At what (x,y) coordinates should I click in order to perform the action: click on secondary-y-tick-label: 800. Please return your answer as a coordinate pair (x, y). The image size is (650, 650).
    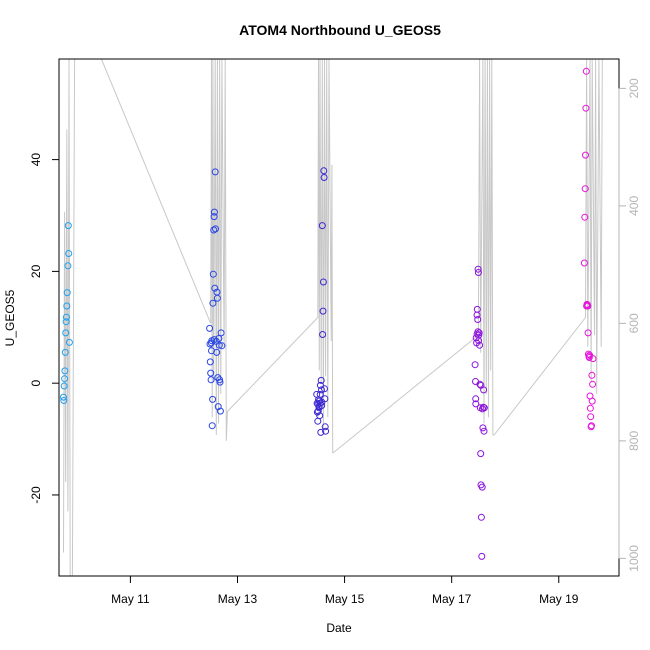
    Looking at the image, I should click on (634, 441).